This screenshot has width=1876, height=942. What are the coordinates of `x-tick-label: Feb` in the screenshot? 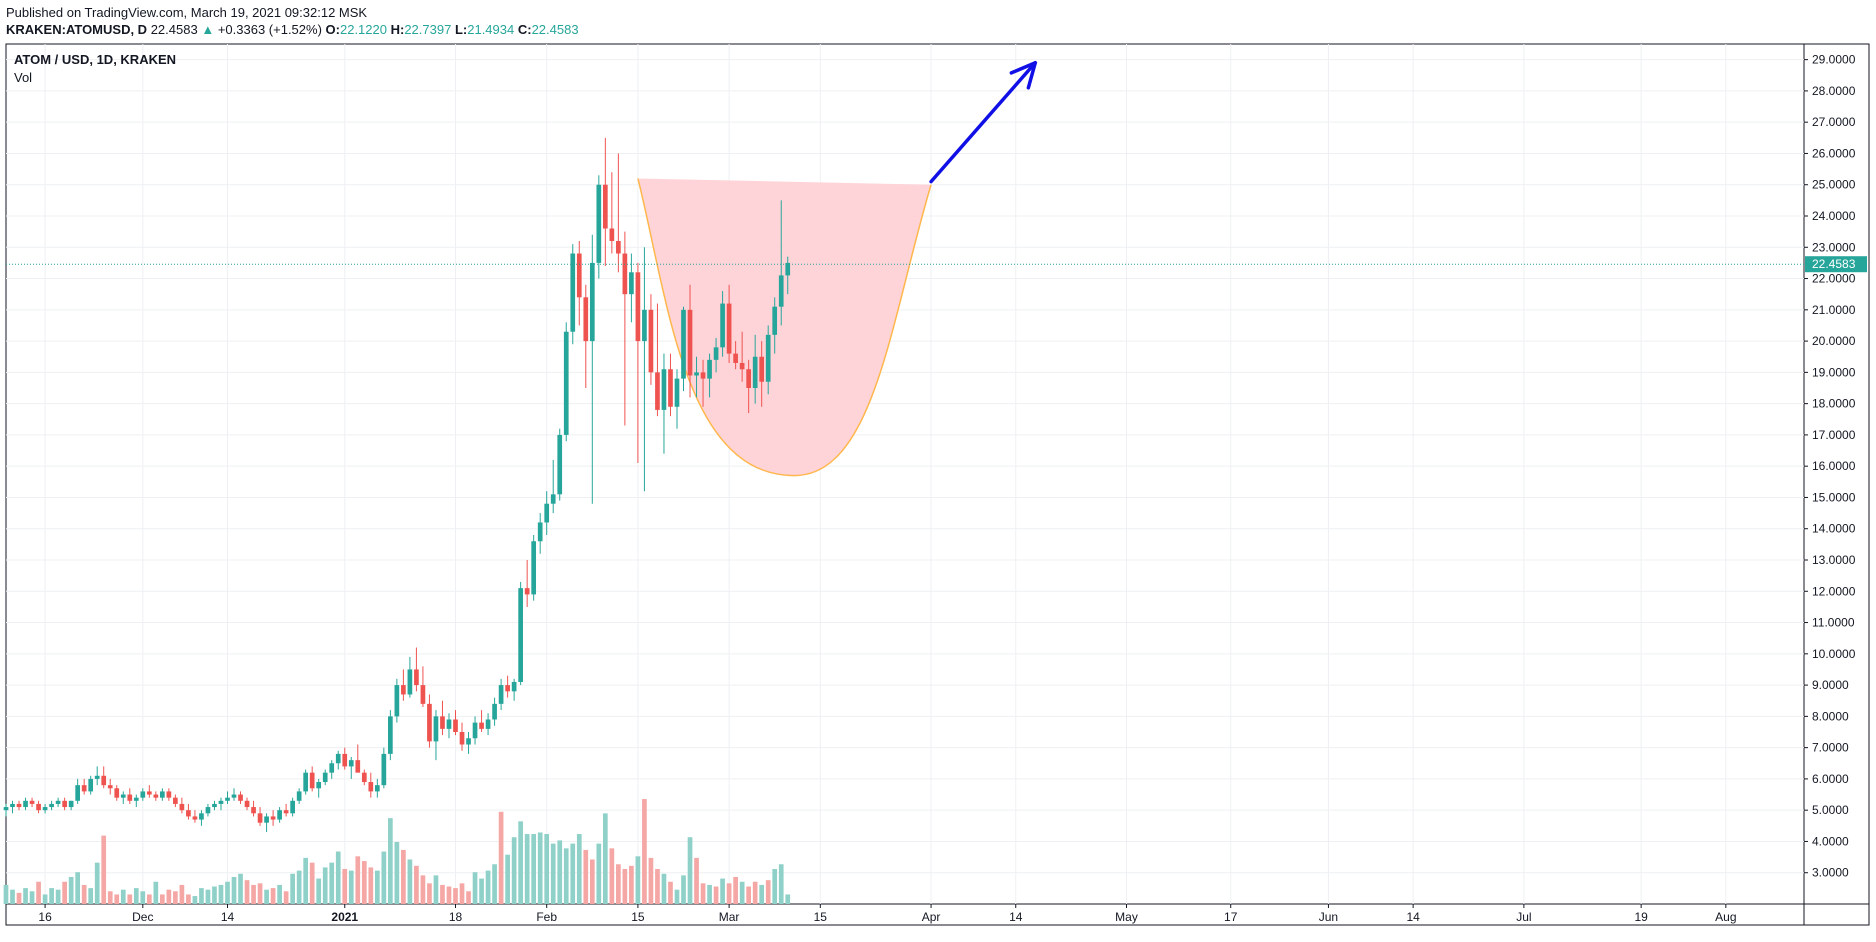 It's located at (546, 917).